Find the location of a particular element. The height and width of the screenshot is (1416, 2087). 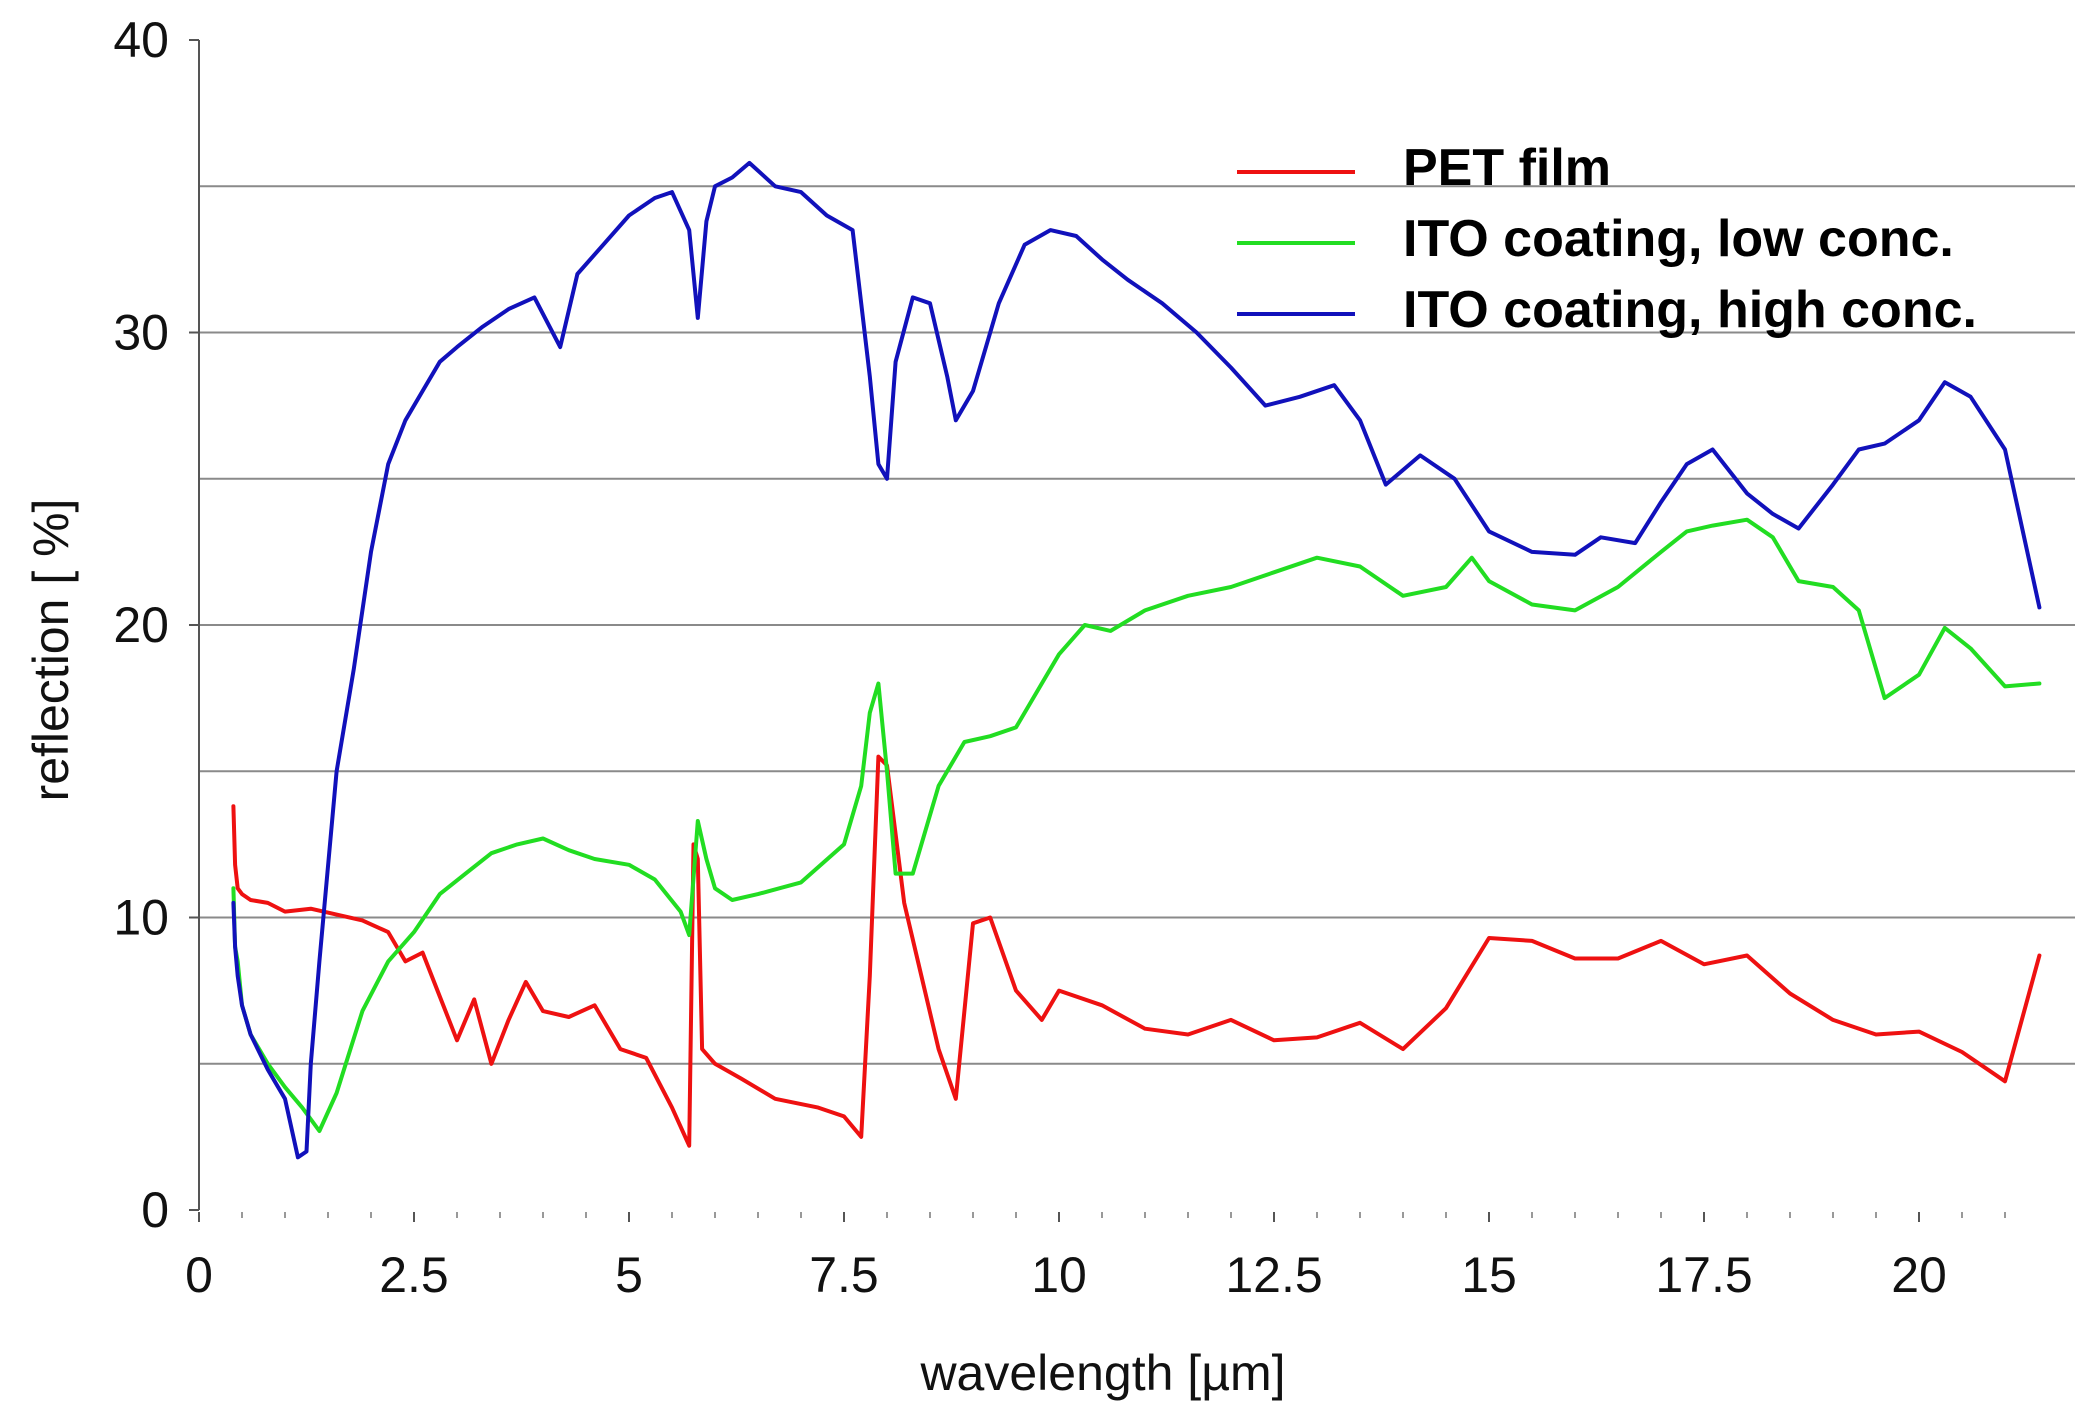

y-tick-label: 40 is located at coordinates (141, 40).